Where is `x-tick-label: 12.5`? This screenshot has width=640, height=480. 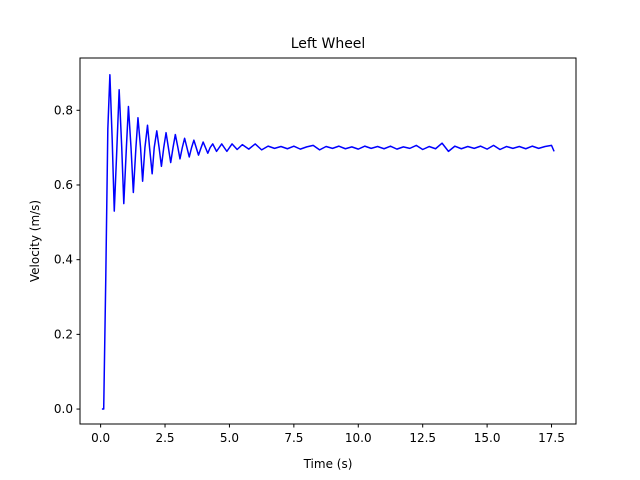
x-tick-label: 12.5 is located at coordinates (422, 438).